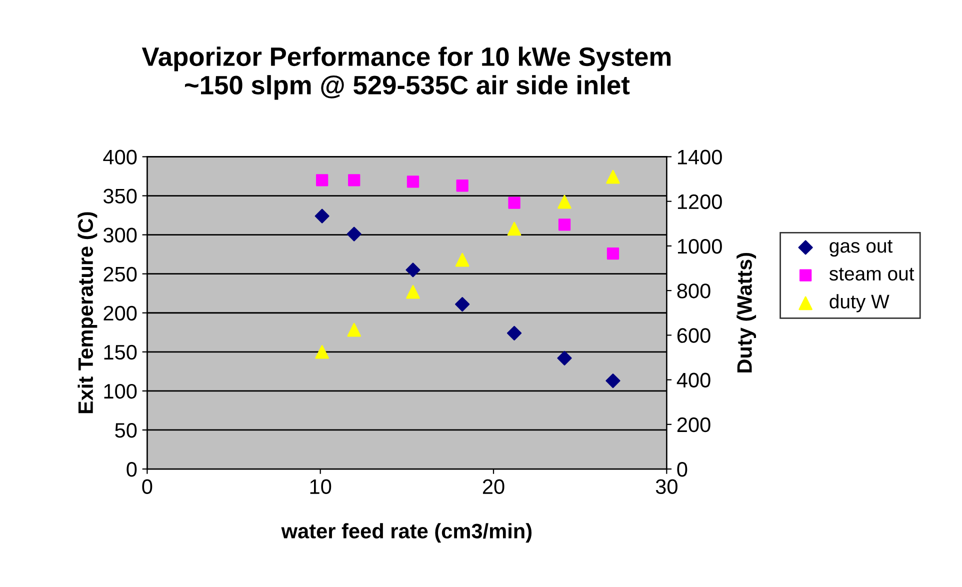 The width and height of the screenshot is (962, 587). What do you see at coordinates (682, 469) in the screenshot?
I see `y2-tick-label: 0` at bounding box center [682, 469].